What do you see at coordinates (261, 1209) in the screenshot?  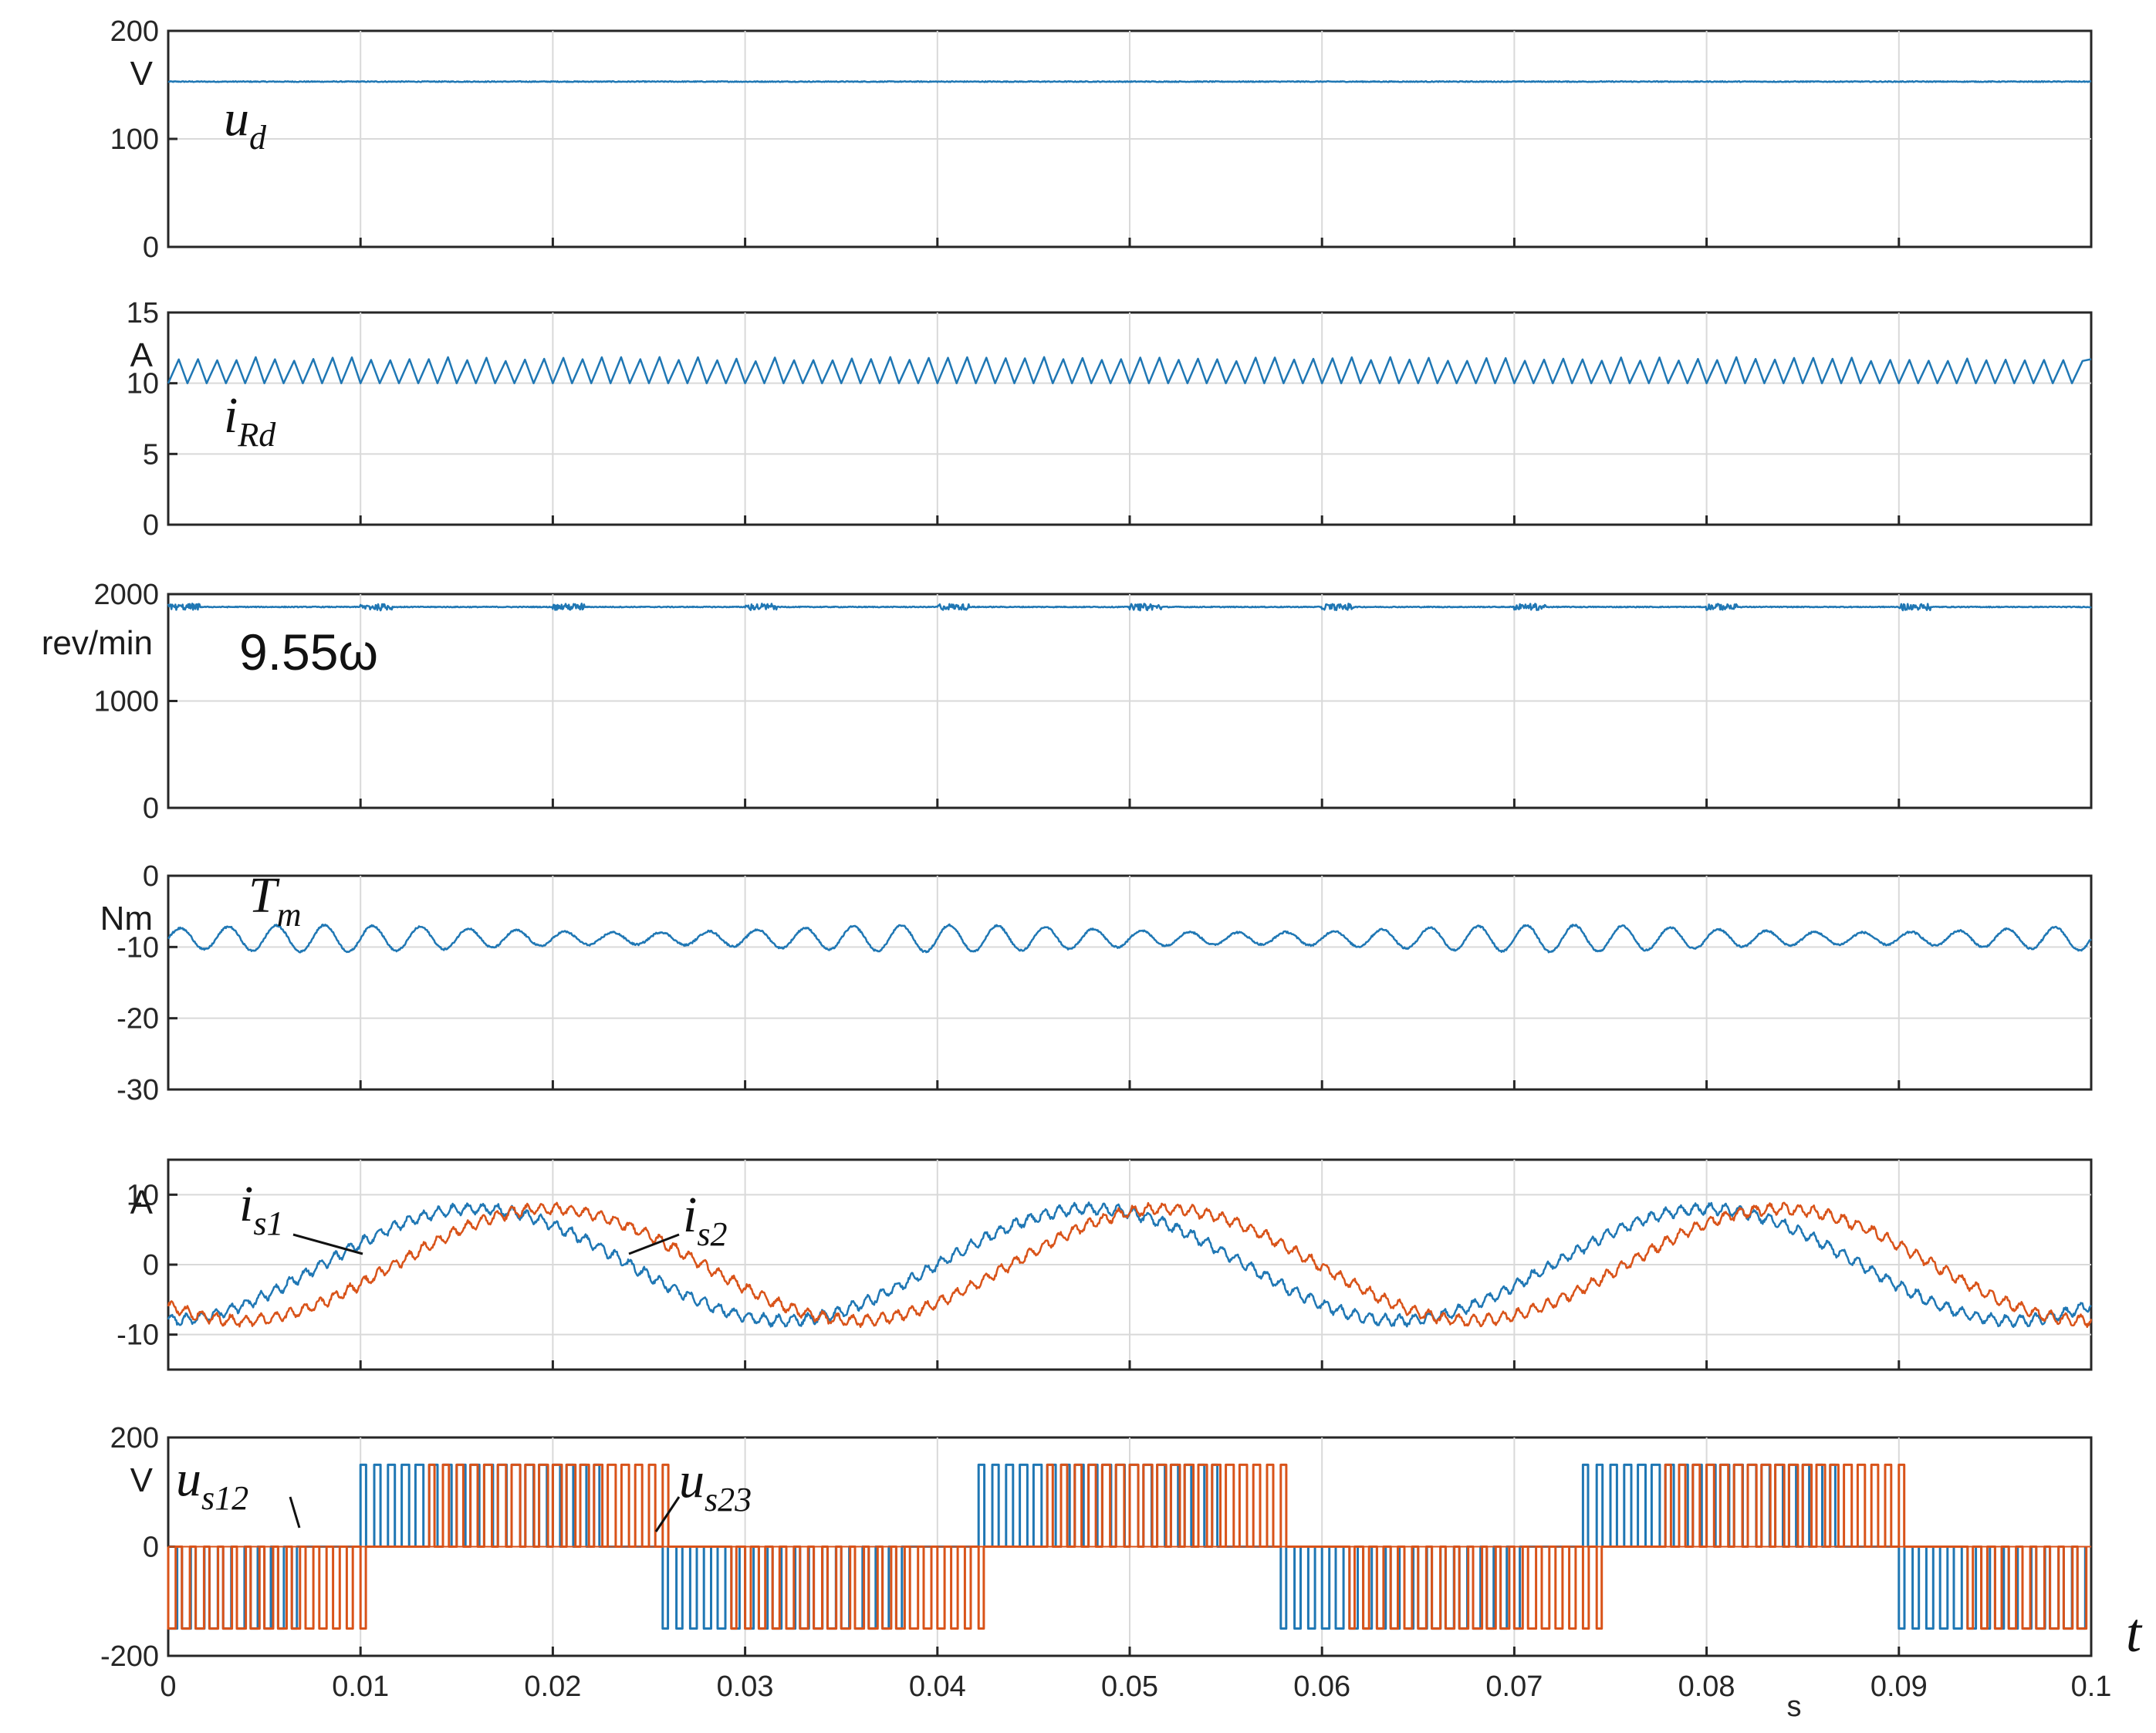 I see `label-is1: is1` at bounding box center [261, 1209].